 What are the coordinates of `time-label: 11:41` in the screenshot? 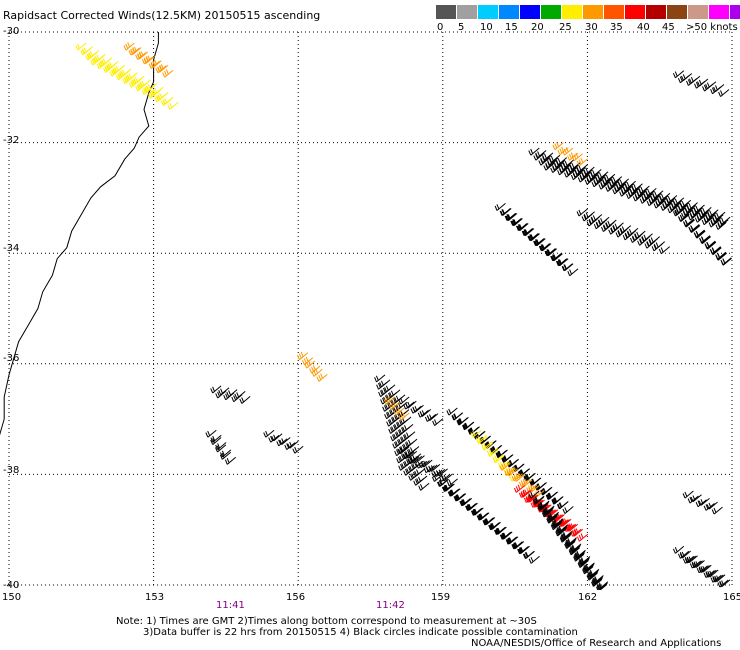 It's located at (230, 605).